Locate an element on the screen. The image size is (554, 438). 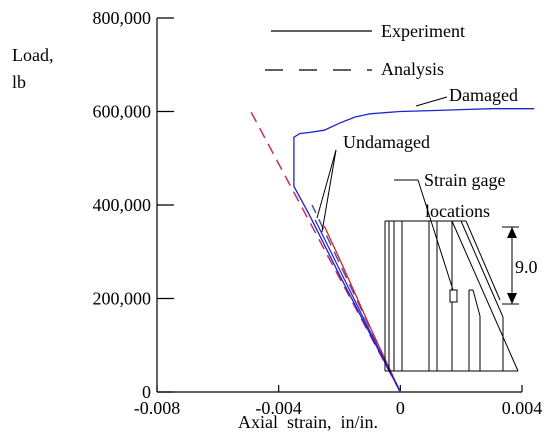
inset-title-line-1: Strain gage is located at coordinates (464, 180).